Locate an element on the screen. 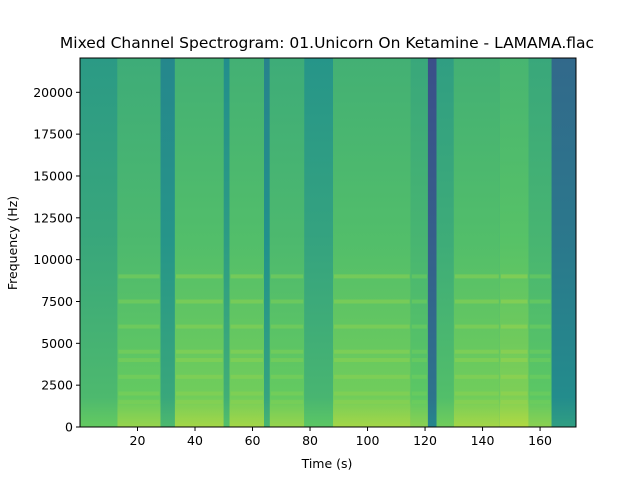  y-tick-label: 15000 is located at coordinates (53, 175).